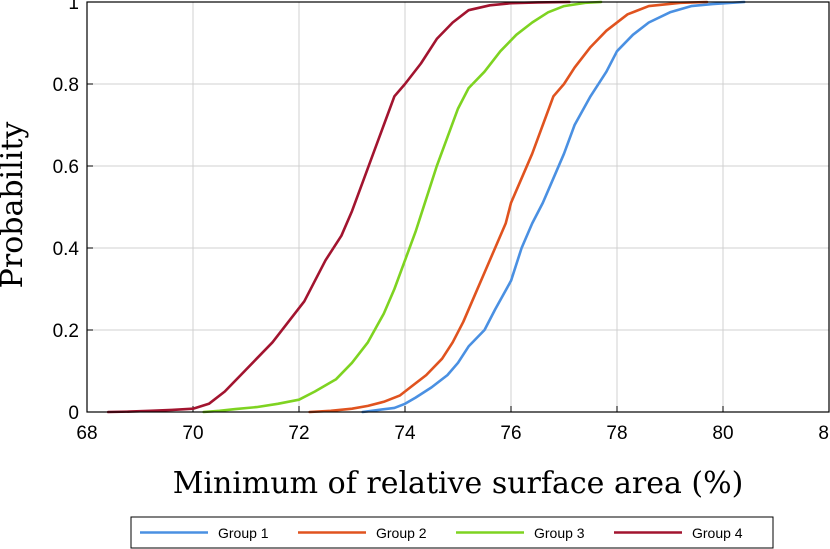 The height and width of the screenshot is (549, 830). What do you see at coordinates (717, 533) in the screenshot?
I see `legend-label-4: Group 4` at bounding box center [717, 533].